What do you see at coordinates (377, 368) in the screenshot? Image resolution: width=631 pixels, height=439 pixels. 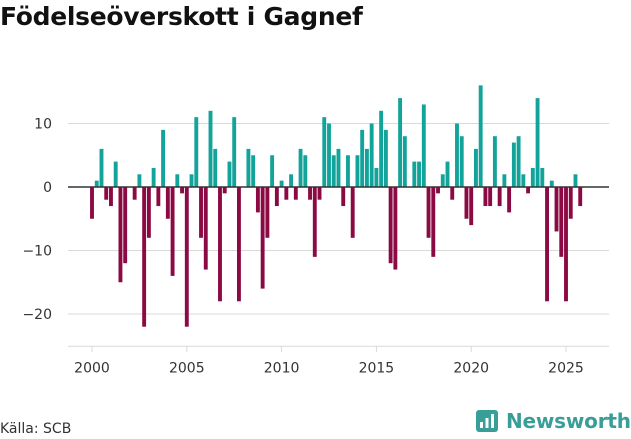 I see `x-tick-label: 2015` at bounding box center [377, 368].